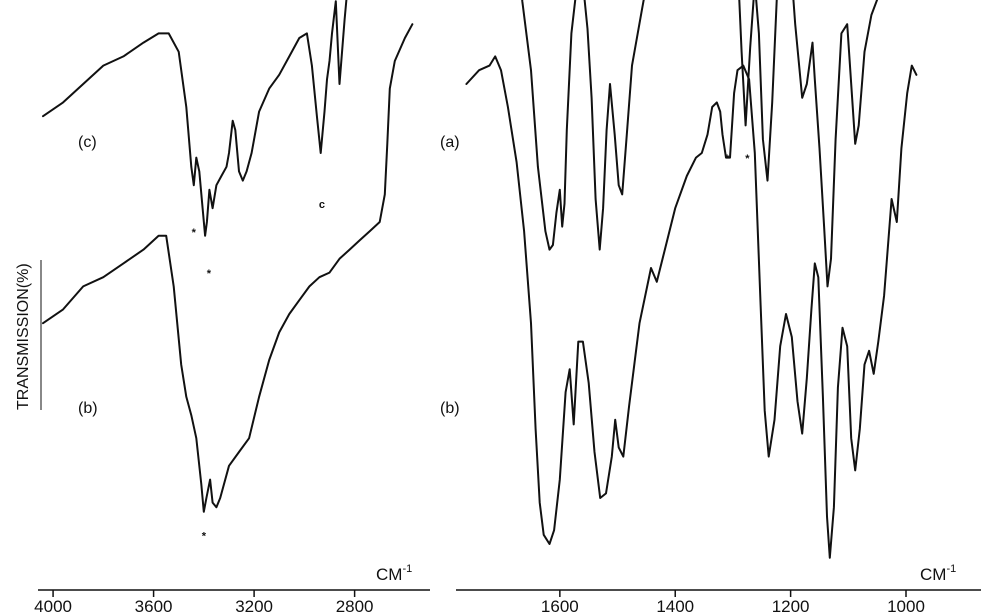  I want to click on left-x-tick-label: 3600, so click(154, 605).